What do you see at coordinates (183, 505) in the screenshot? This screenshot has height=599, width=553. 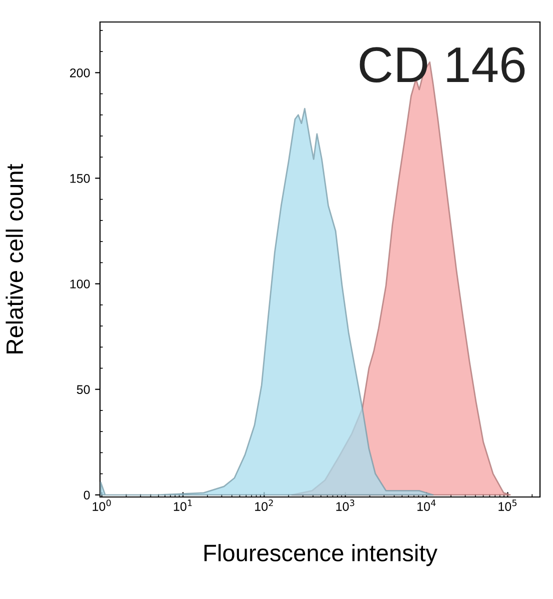 I see `x-tick-label: 10$^{1}$` at bounding box center [183, 505].